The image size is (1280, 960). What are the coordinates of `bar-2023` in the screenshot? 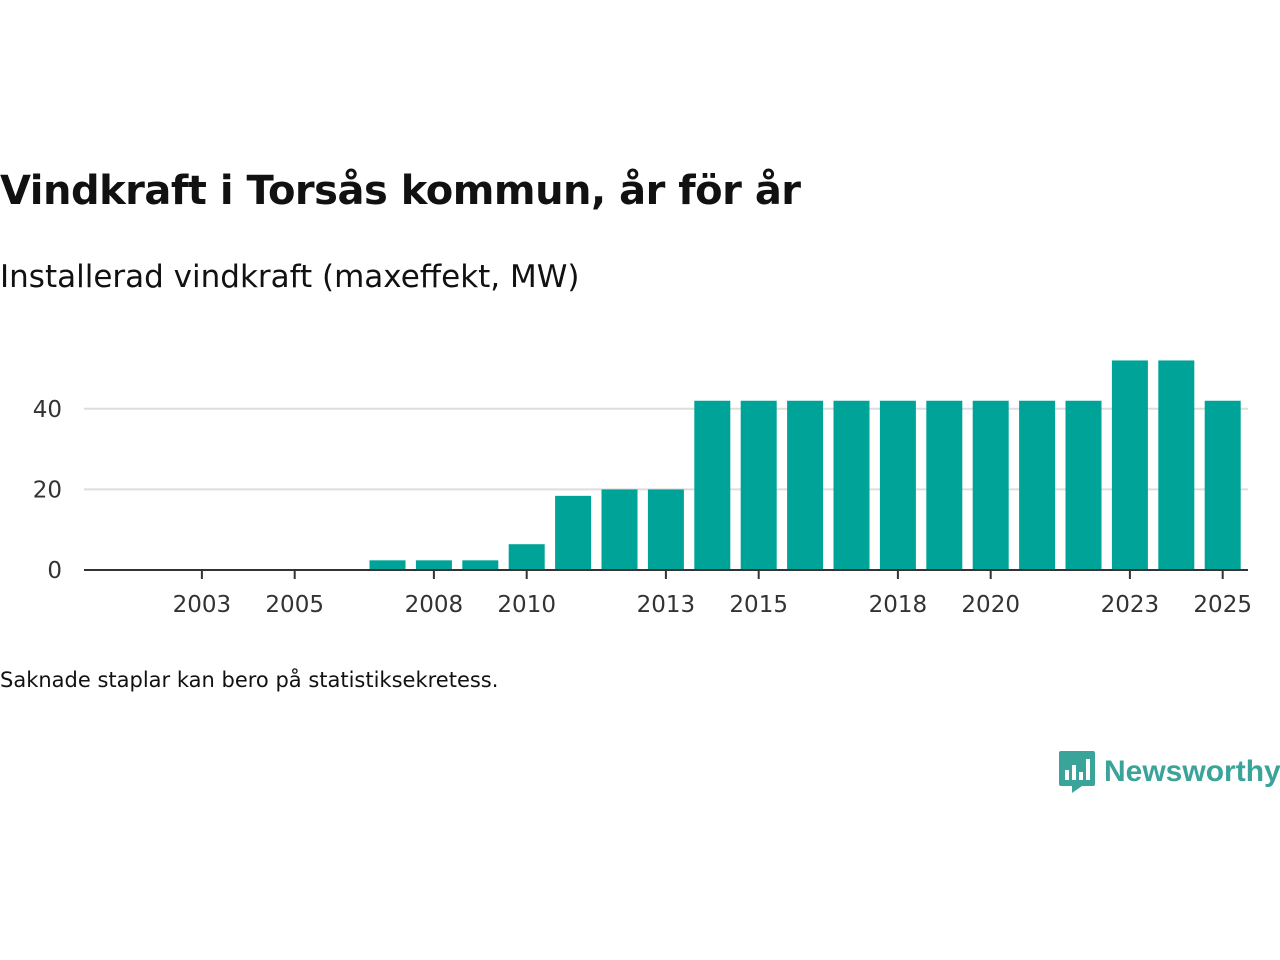 It's located at (1129, 465).